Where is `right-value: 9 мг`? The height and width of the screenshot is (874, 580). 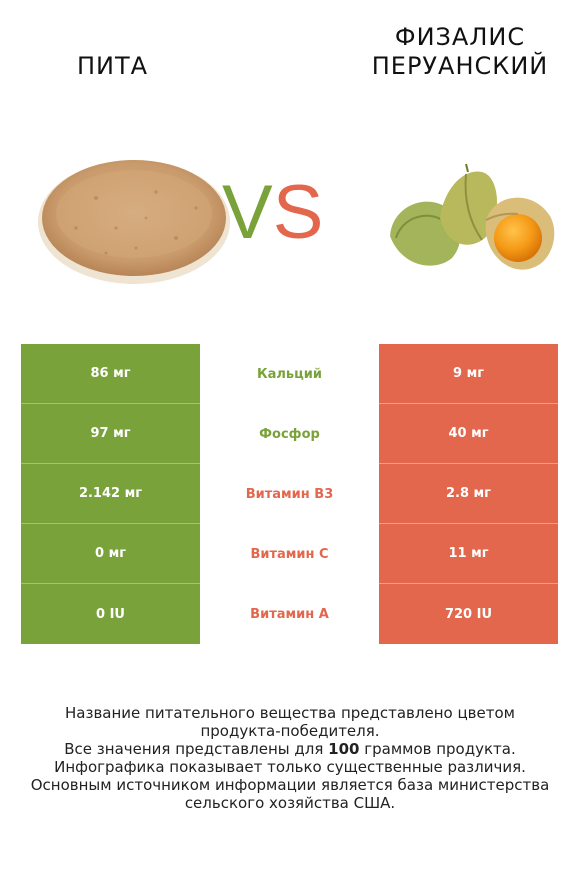 right-value: 9 мг is located at coordinates (468, 374).